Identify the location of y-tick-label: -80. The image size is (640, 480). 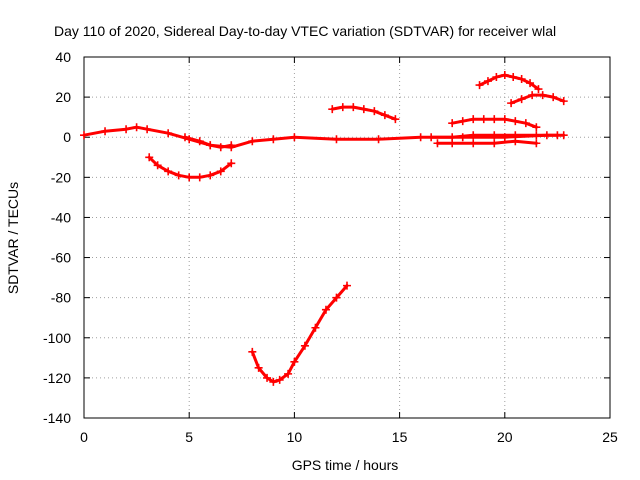
(61, 298).